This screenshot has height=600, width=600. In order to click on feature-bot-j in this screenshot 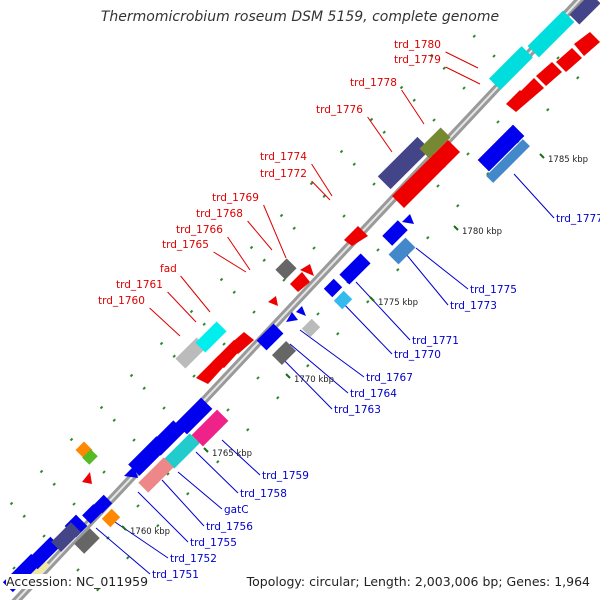, I will do `click(333, 288)`.